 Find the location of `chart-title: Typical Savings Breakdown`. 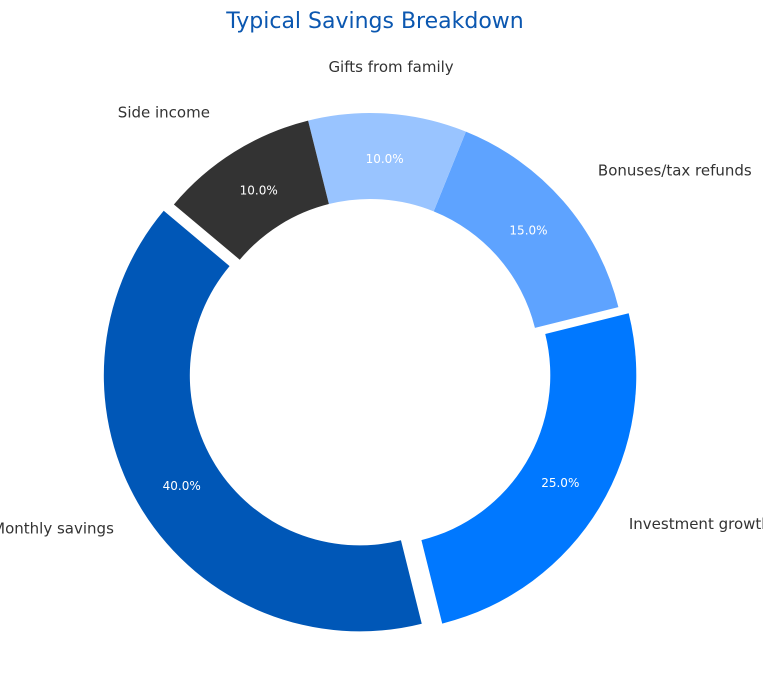

chart-title: Typical Savings Breakdown is located at coordinates (374, 21).